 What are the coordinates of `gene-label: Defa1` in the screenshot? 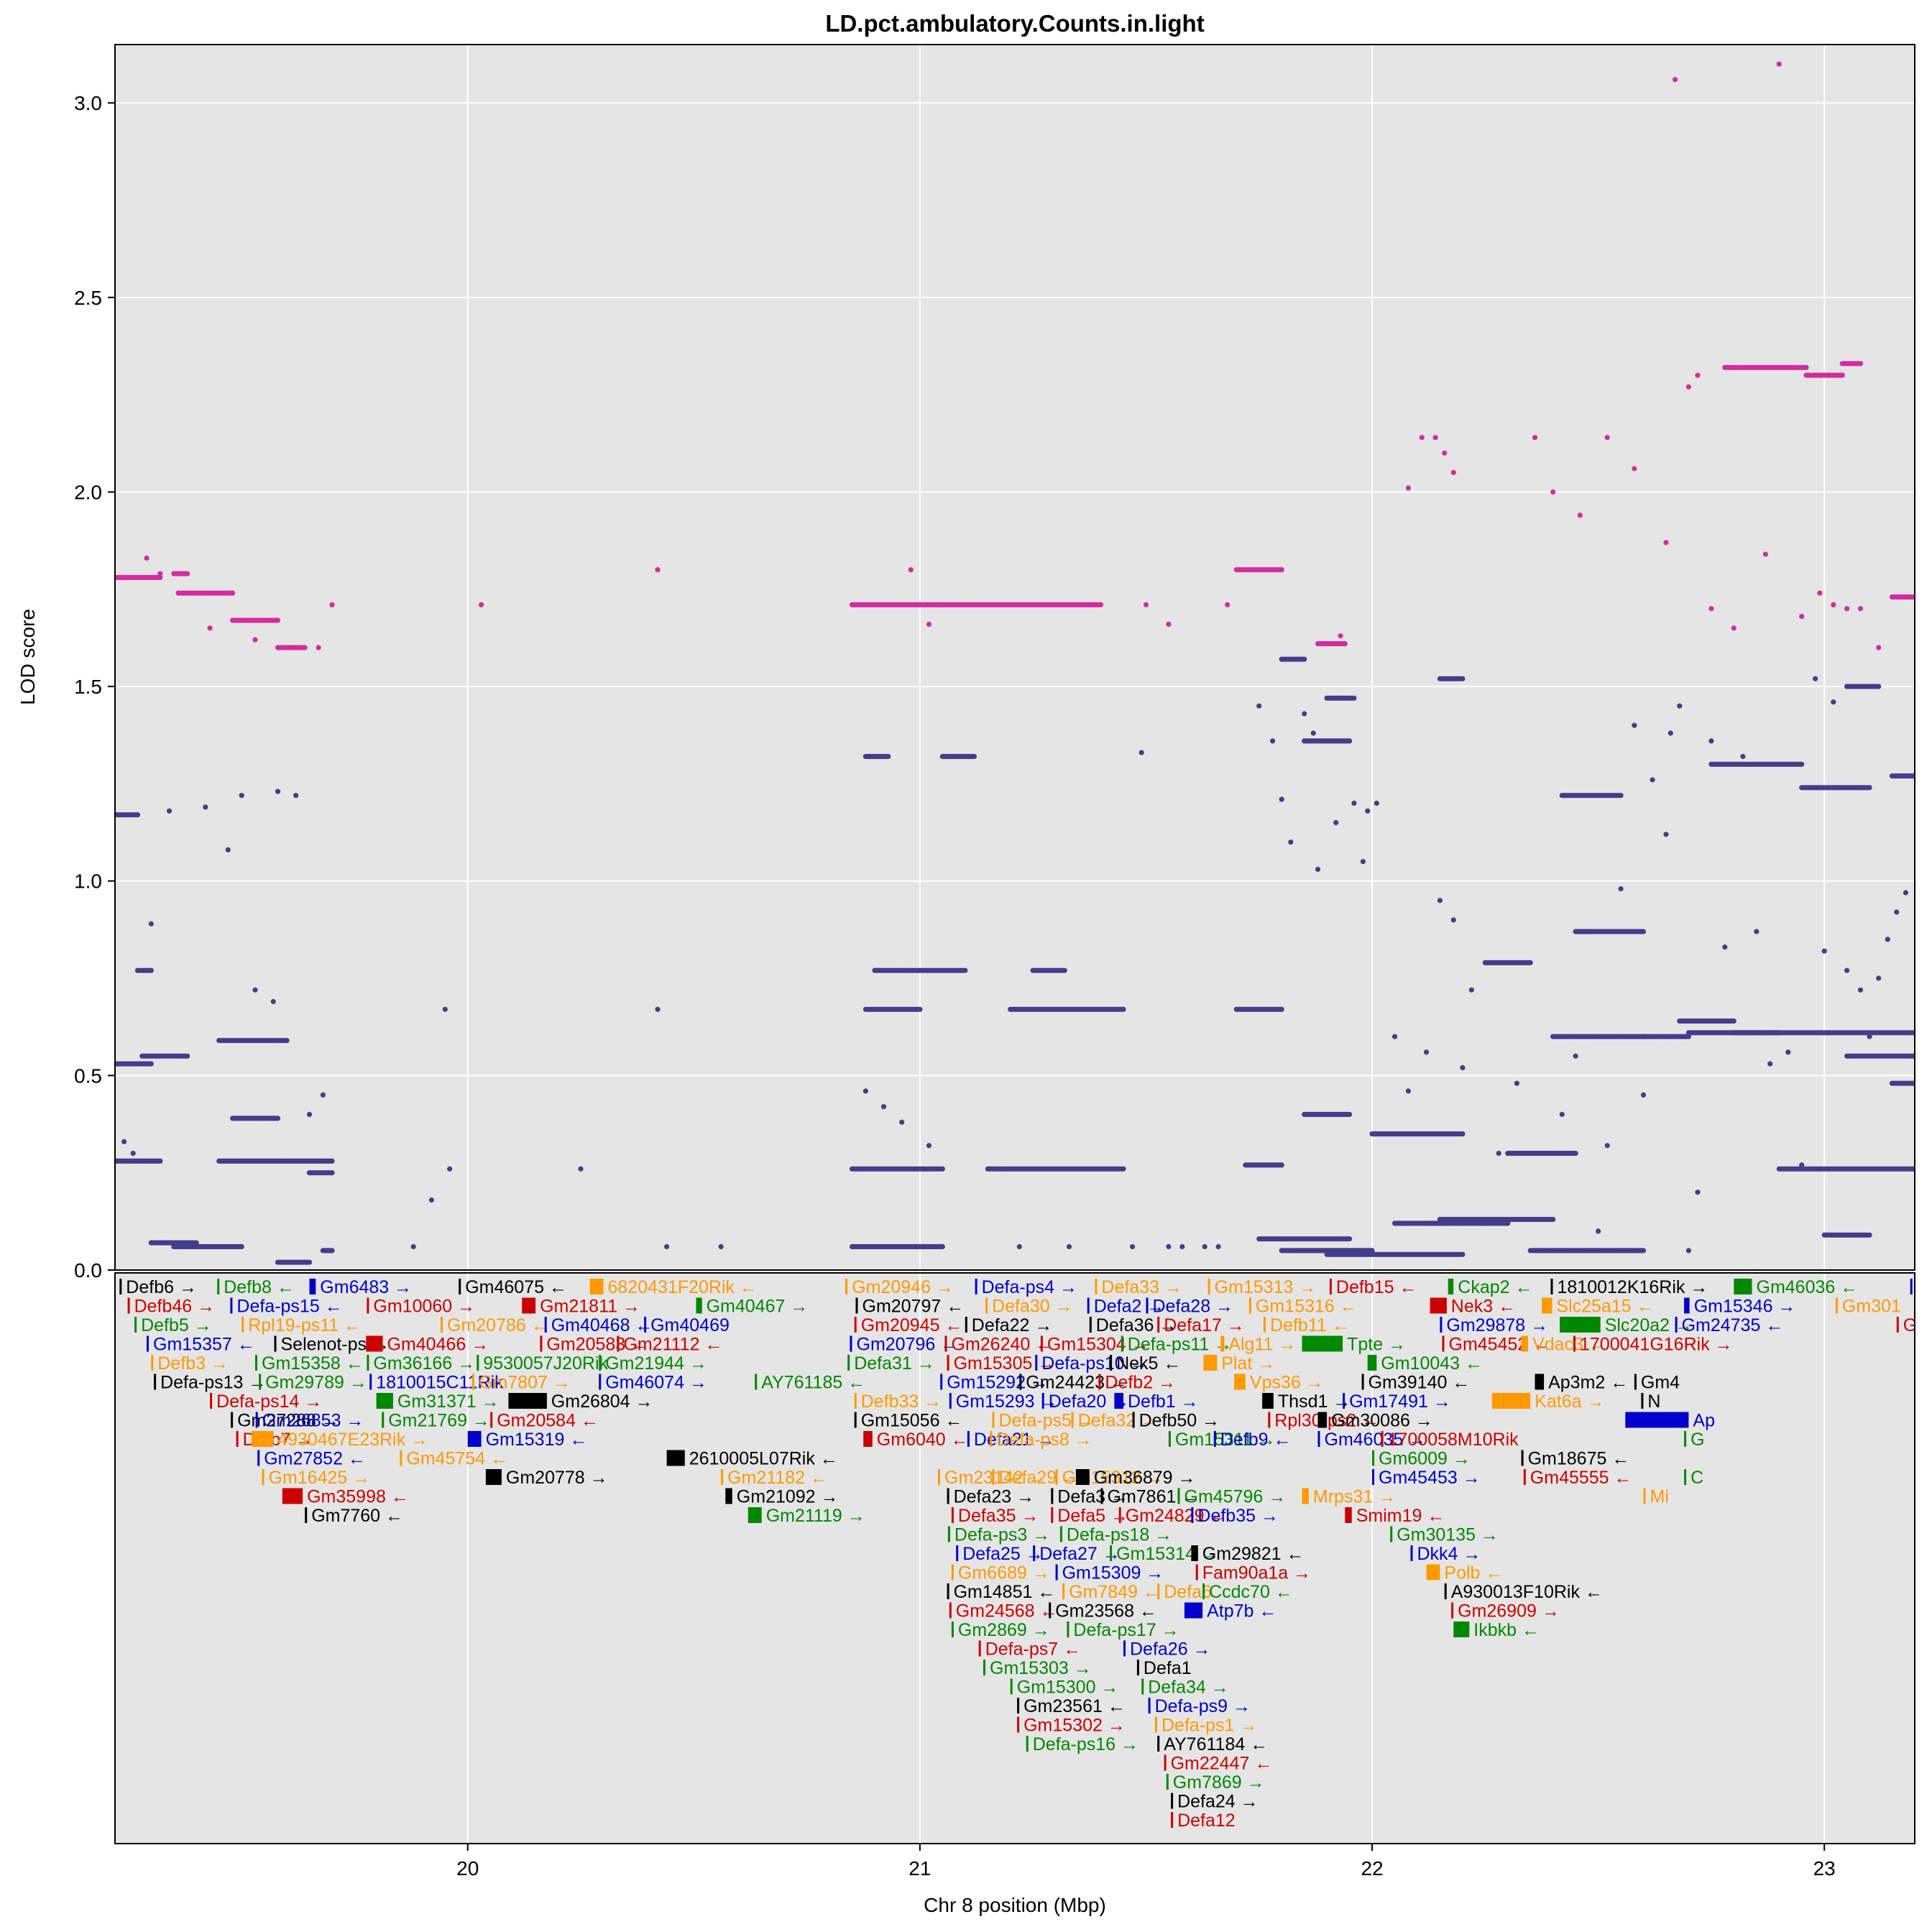 It's located at (1168, 1668).